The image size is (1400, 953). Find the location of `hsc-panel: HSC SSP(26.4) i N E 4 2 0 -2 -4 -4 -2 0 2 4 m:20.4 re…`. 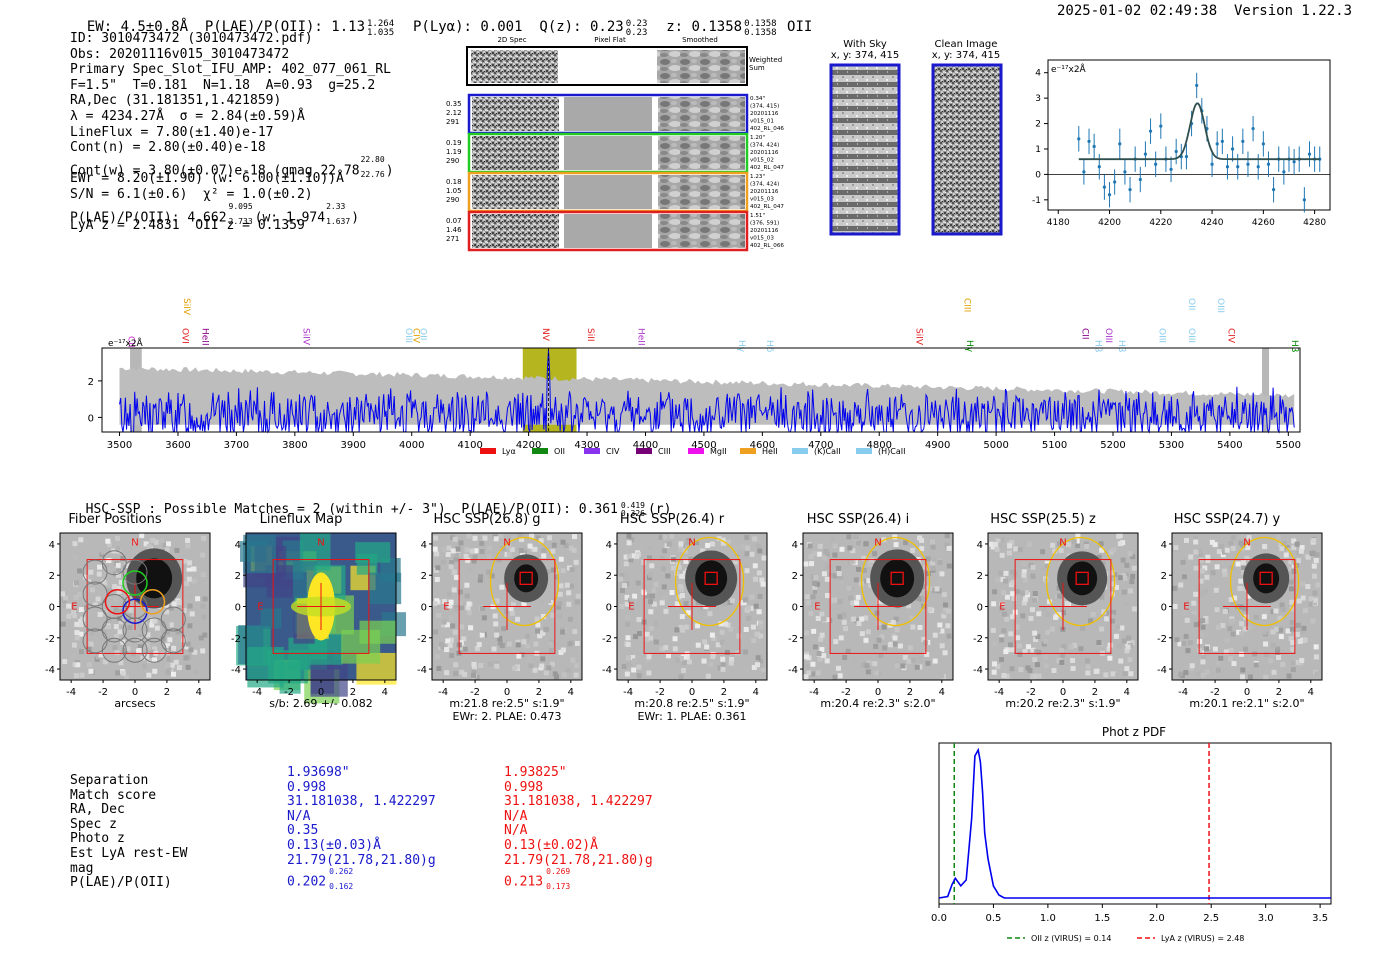

hsc-panel: HSC SSP(26.4) i N E 4 2 0 -2 -4 -4 -2 0 2 4 m:20.4 re… is located at coordinates (858, 617).